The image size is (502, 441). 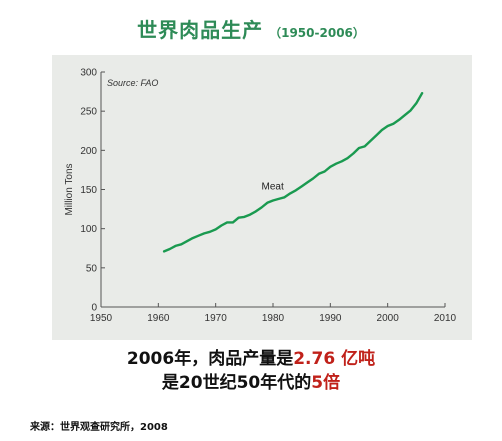 What do you see at coordinates (334, 359) in the screenshot?
I see `caption-line-1-highlight: 2.76 亿吨` at bounding box center [334, 359].